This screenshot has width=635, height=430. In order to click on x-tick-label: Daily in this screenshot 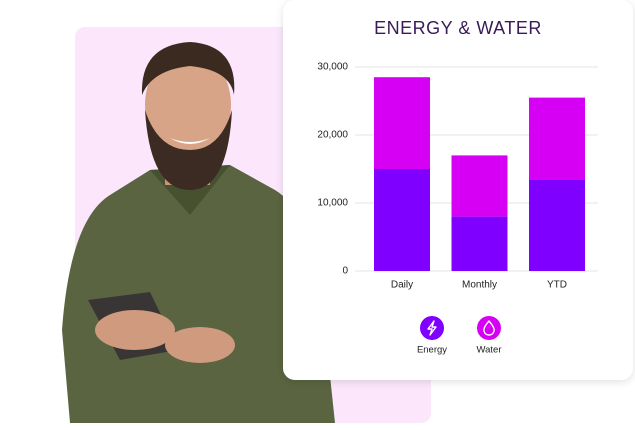, I will do `click(402, 285)`.